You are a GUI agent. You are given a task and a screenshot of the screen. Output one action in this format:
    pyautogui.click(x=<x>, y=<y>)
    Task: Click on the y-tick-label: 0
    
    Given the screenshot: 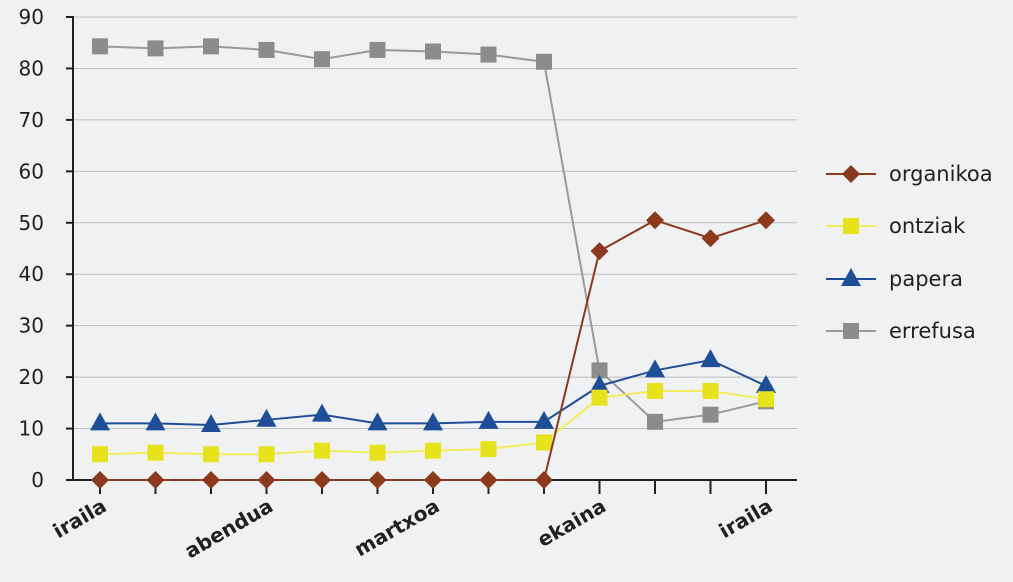 What is the action you would take?
    pyautogui.click(x=37, y=480)
    